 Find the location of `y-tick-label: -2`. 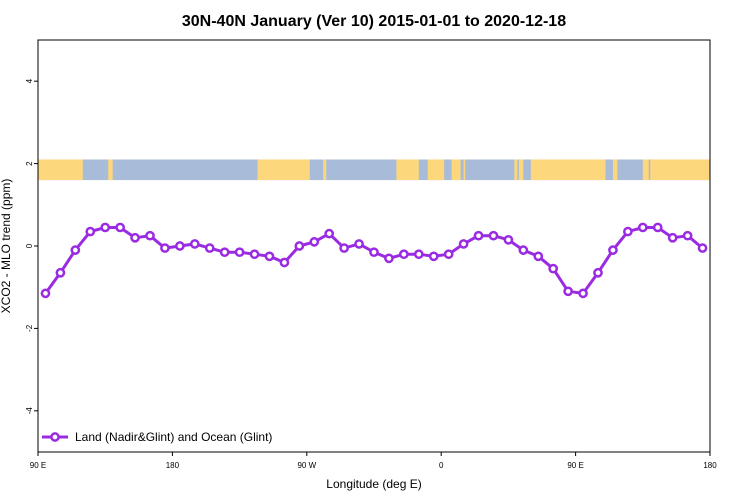

y-tick-label: -2 is located at coordinates (29, 328).